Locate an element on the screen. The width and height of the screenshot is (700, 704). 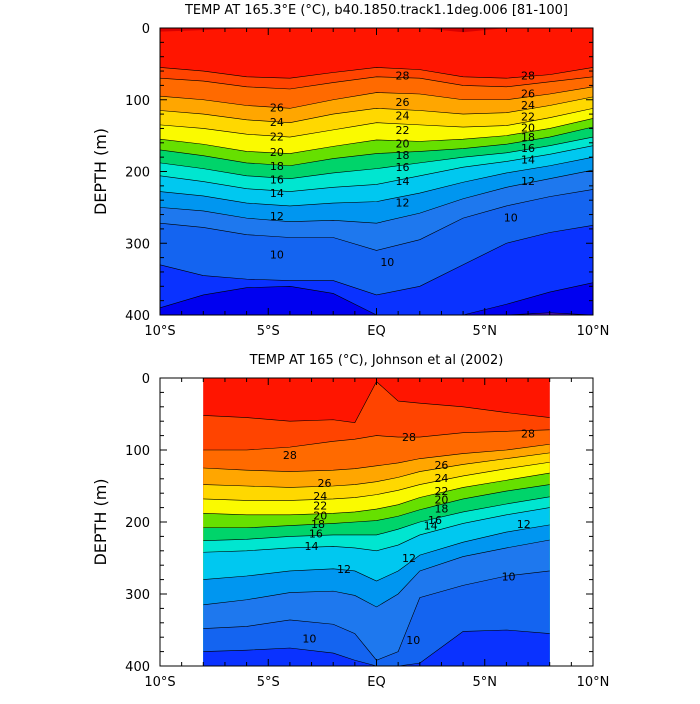
panel-title: TEMP AT 165 (°C), Johnson et al (2002) is located at coordinates (376, 360).